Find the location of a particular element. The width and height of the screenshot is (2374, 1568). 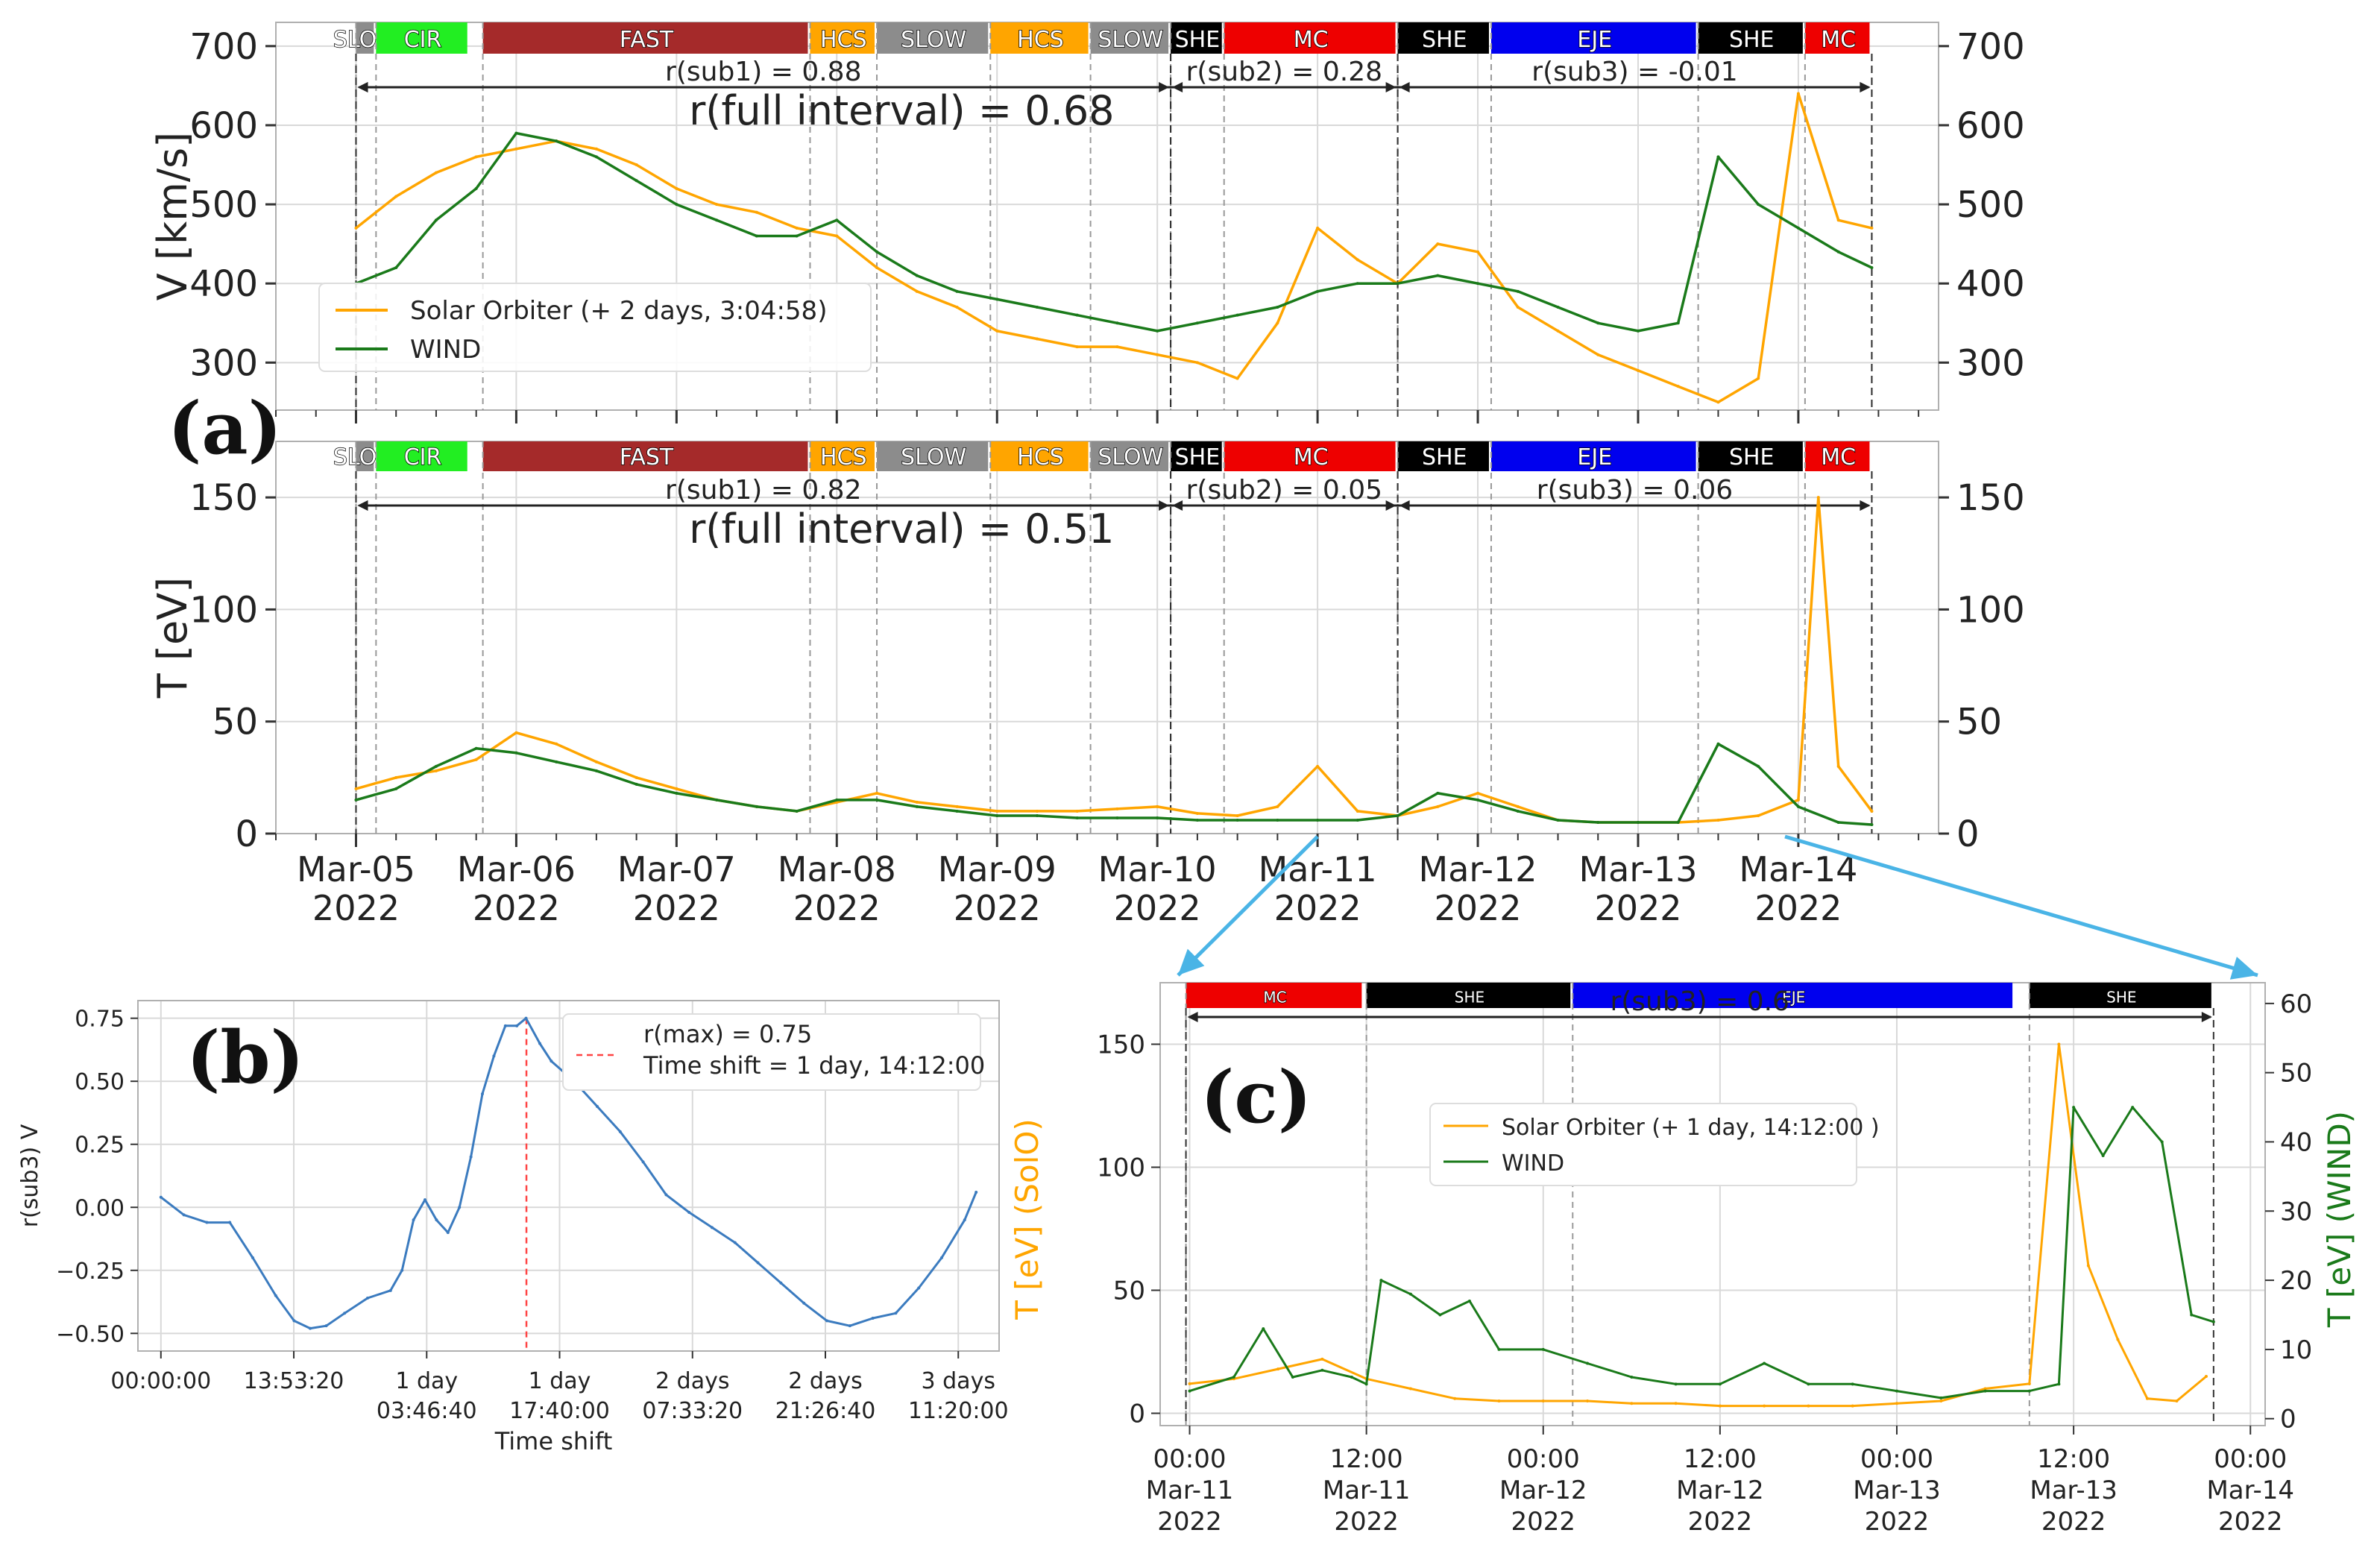

event-label: MC is located at coordinates (1311, 40).